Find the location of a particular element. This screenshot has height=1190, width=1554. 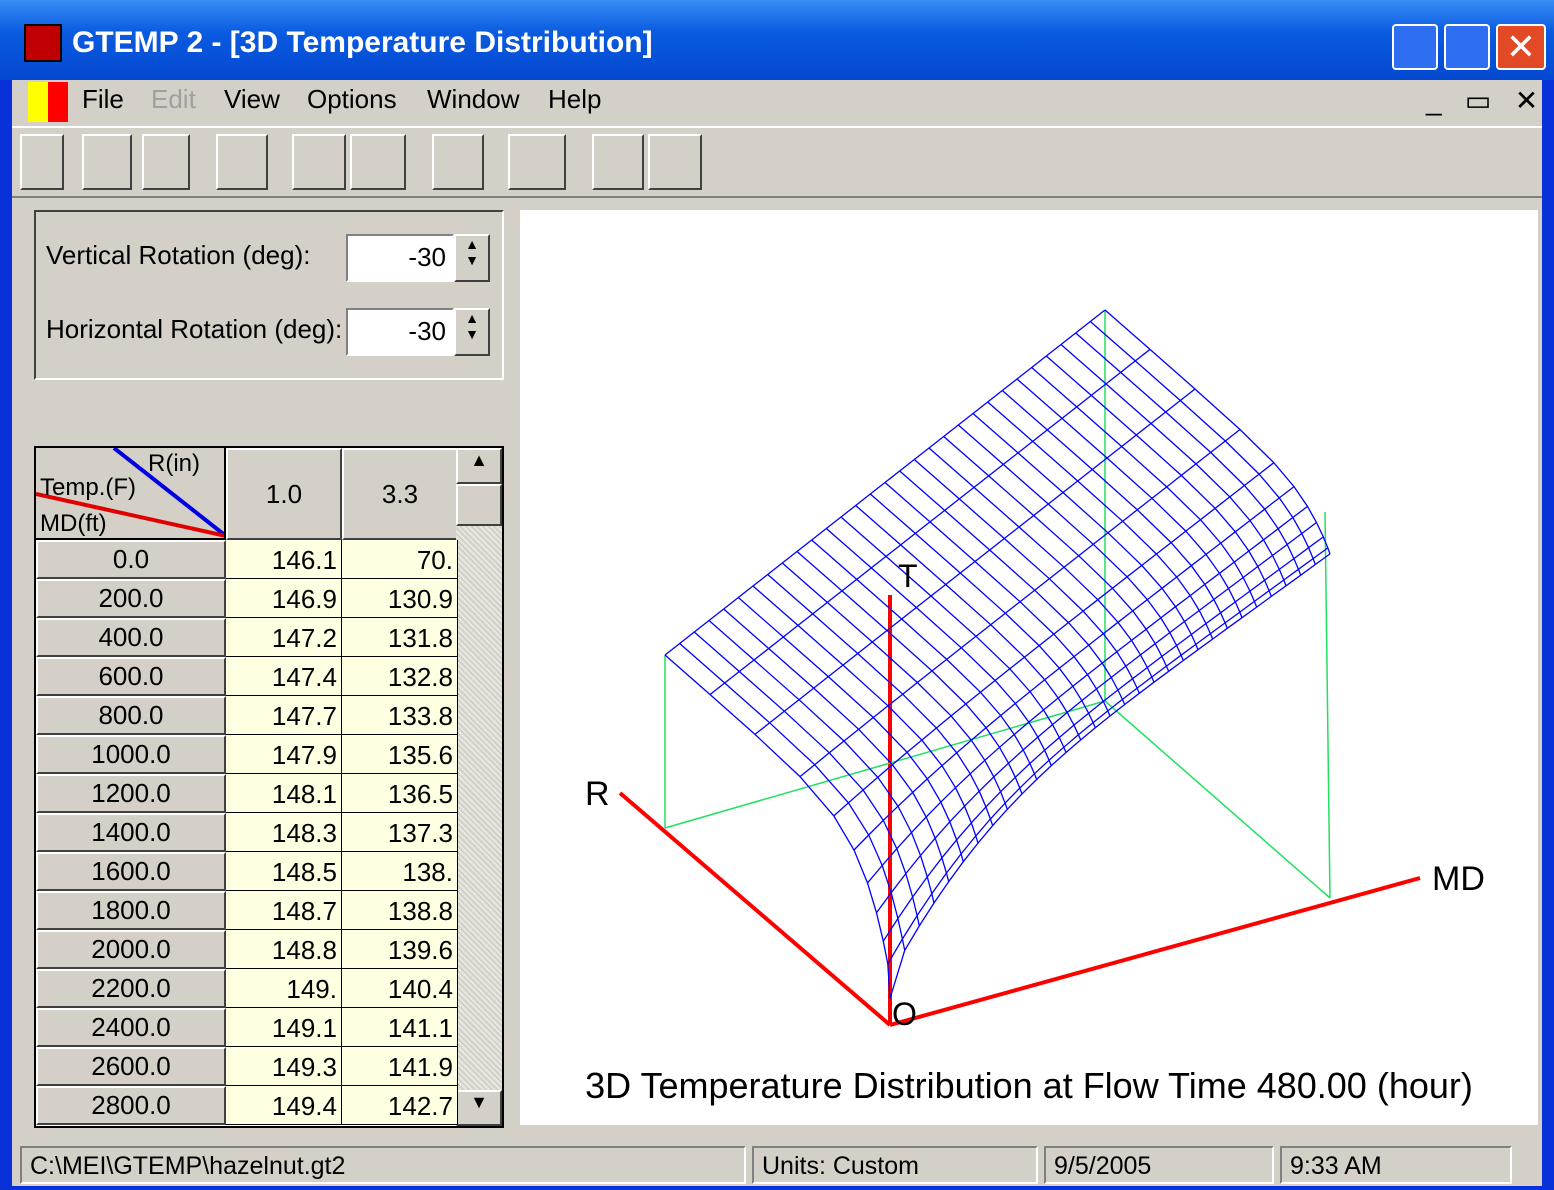

window-title: GTEMP 2 - [3D Temperature Distribution] is located at coordinates (362, 42).